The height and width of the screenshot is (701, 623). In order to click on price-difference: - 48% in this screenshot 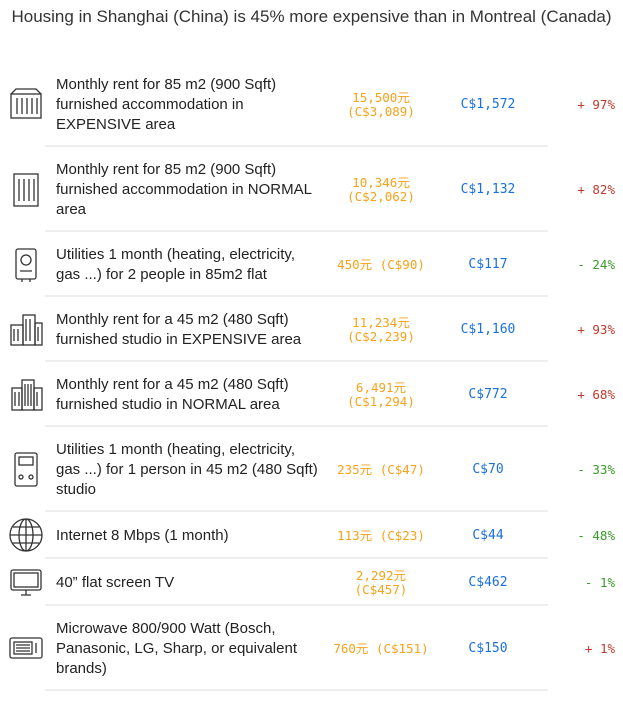, I will do `click(596, 535)`.